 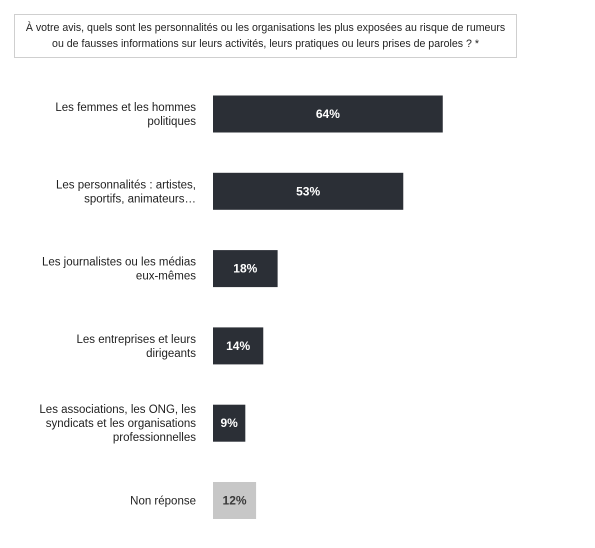 I want to click on category-label: Les entreprises et leurs dirigeants, so click(x=136, y=347).